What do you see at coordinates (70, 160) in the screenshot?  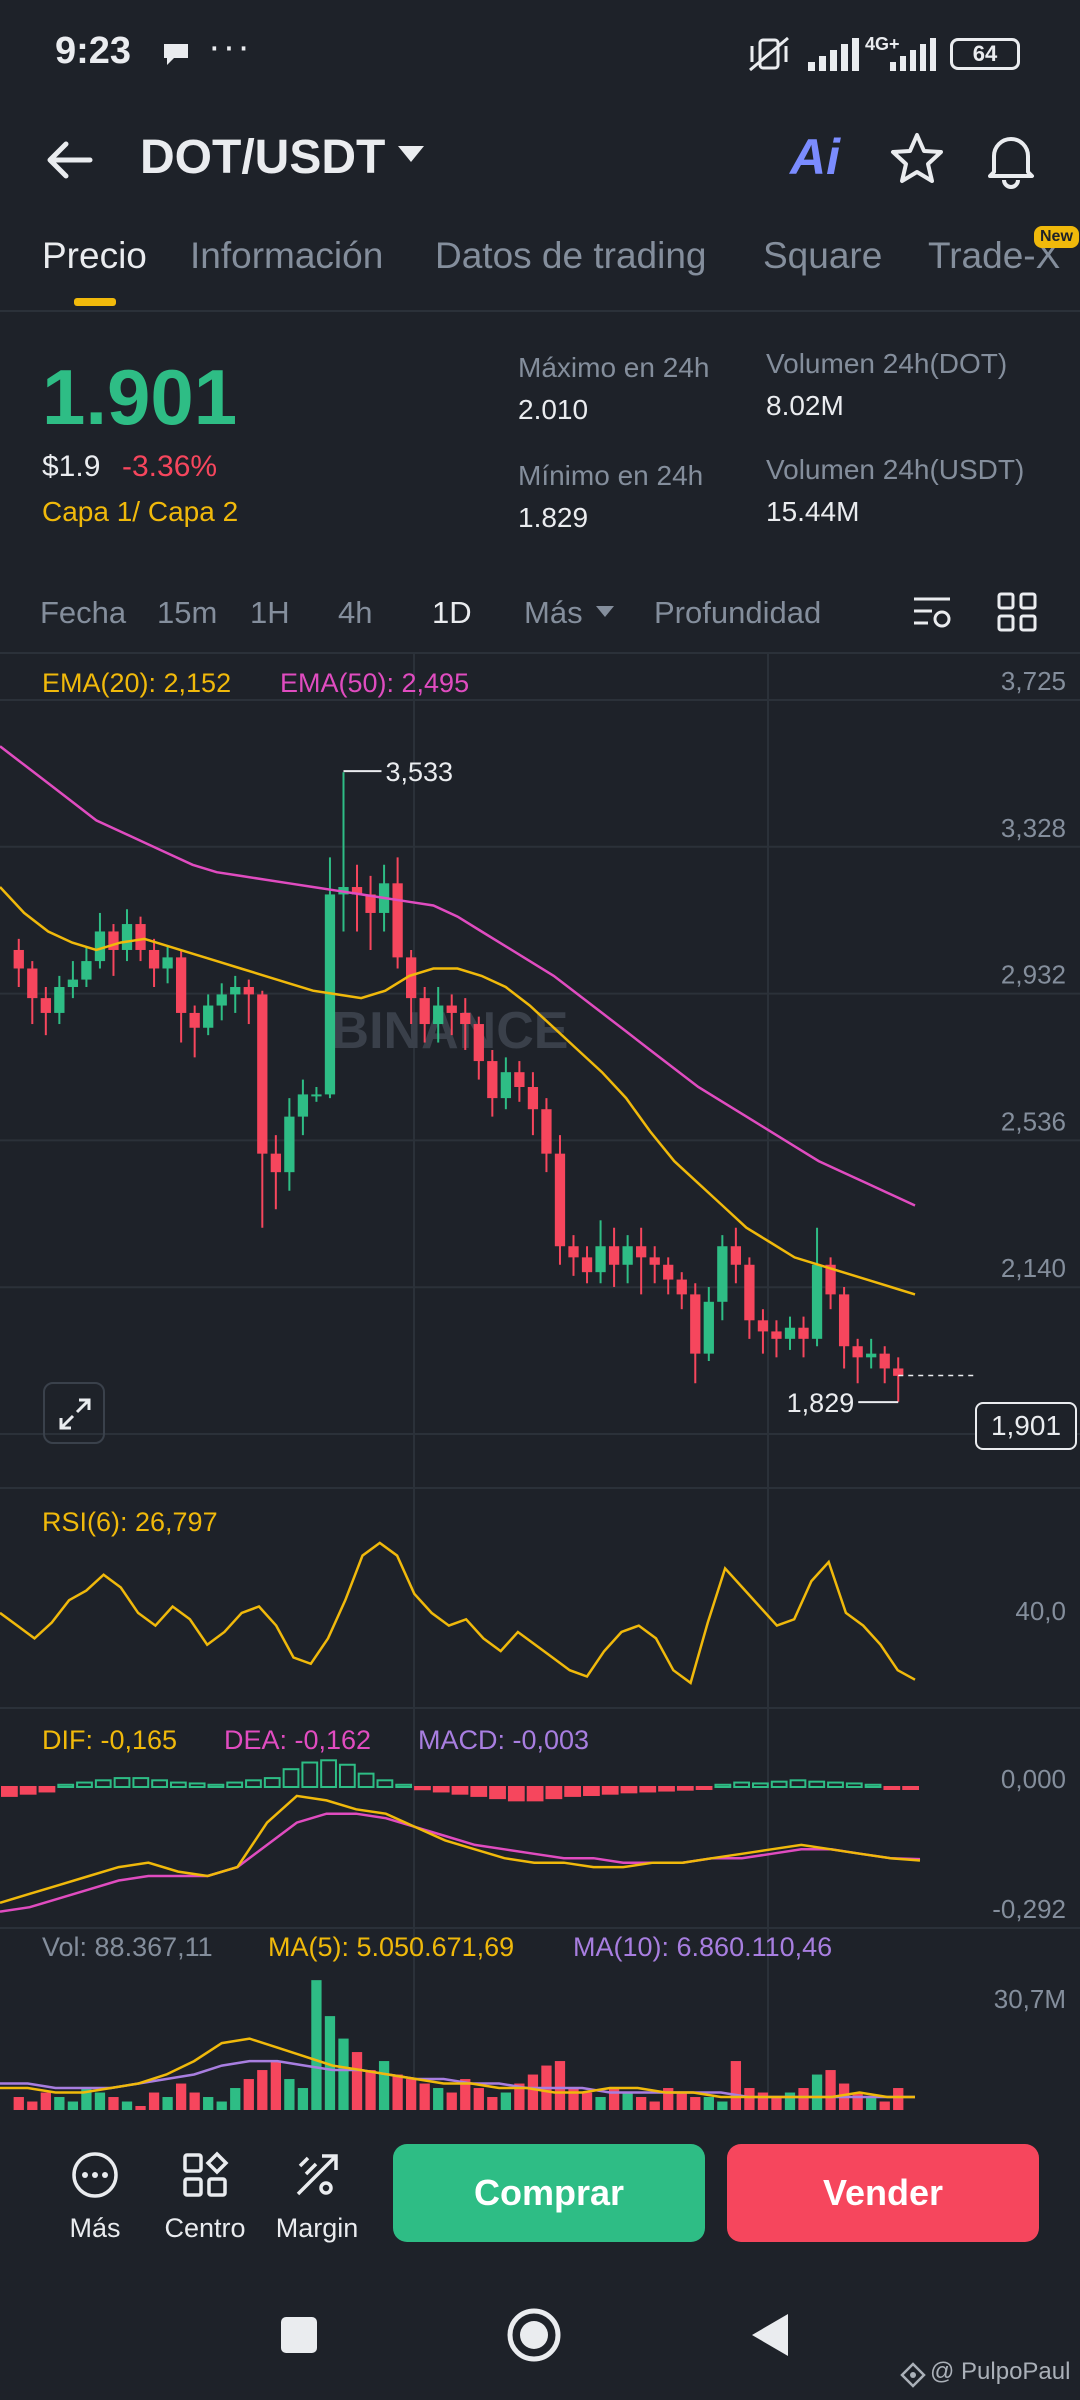 I see `back-arrow-icon` at bounding box center [70, 160].